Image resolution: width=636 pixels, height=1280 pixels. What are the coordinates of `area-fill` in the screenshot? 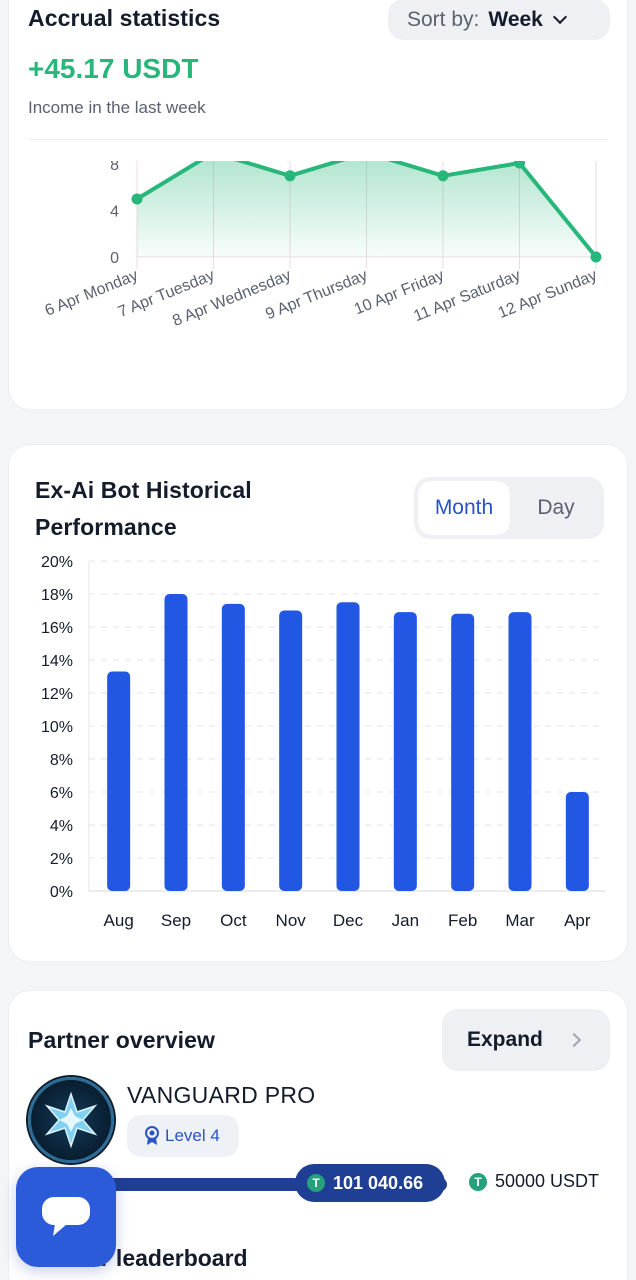 It's located at (366, 209).